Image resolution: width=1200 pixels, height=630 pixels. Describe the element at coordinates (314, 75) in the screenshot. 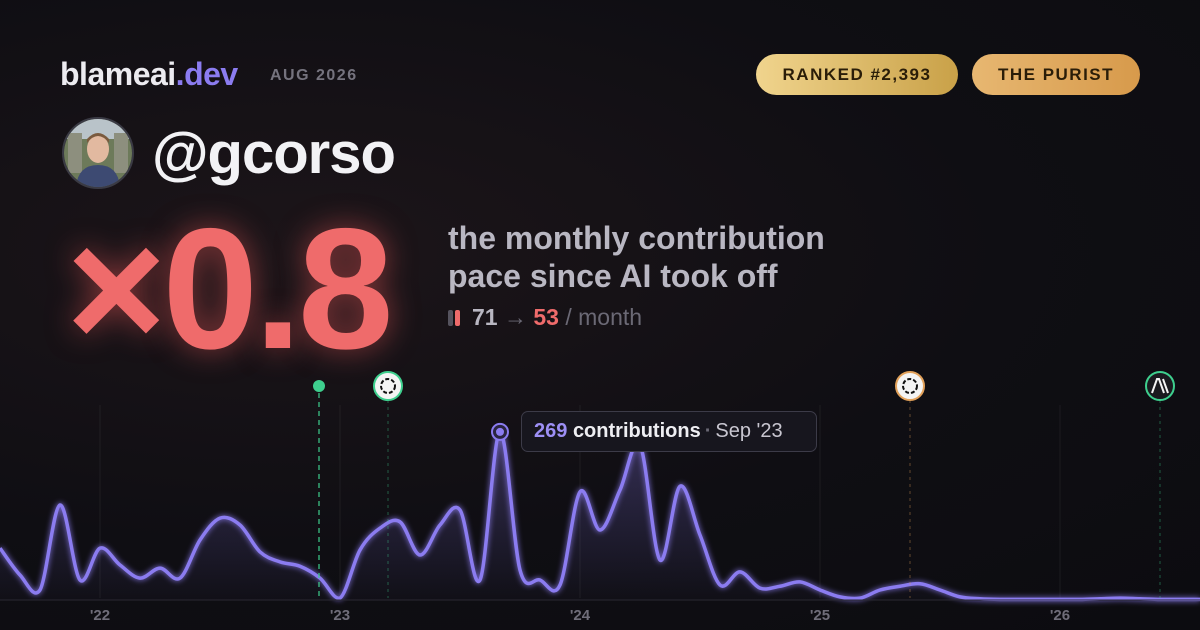

I see `date: AUG 2026` at that location.